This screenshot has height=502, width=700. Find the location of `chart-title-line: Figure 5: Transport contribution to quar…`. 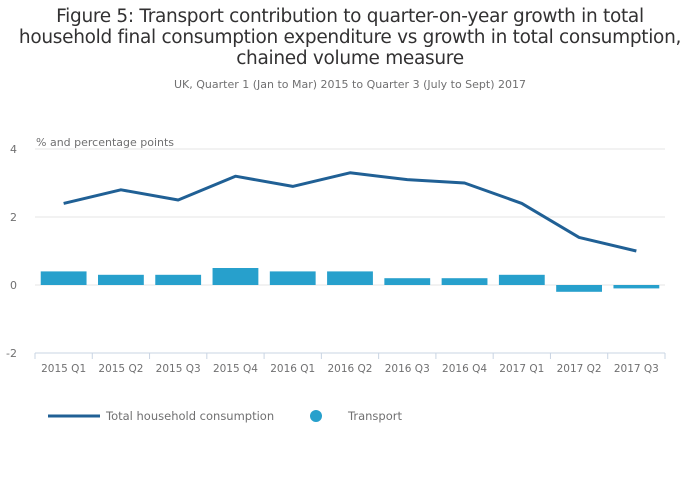

chart-title-line: Figure 5: Transport contribution to quar… is located at coordinates (350, 16).